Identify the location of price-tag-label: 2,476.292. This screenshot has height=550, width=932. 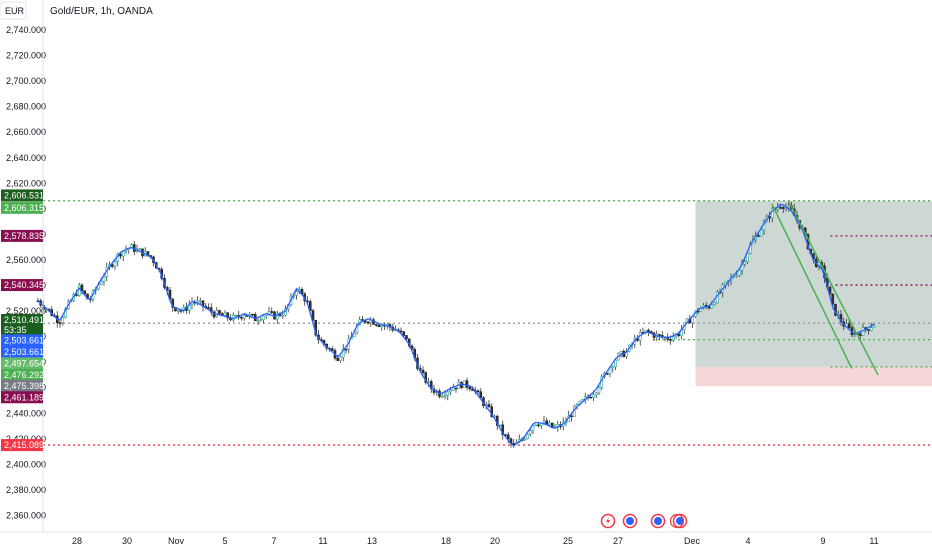
(24, 375).